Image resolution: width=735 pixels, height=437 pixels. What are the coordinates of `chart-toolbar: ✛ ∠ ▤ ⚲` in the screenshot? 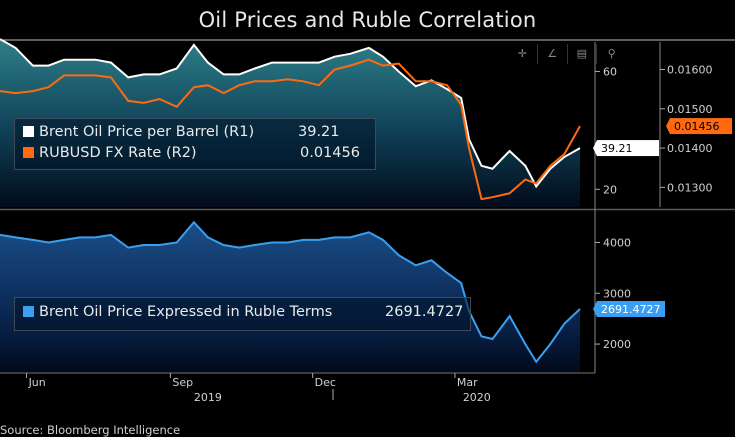 It's located at (567, 54).